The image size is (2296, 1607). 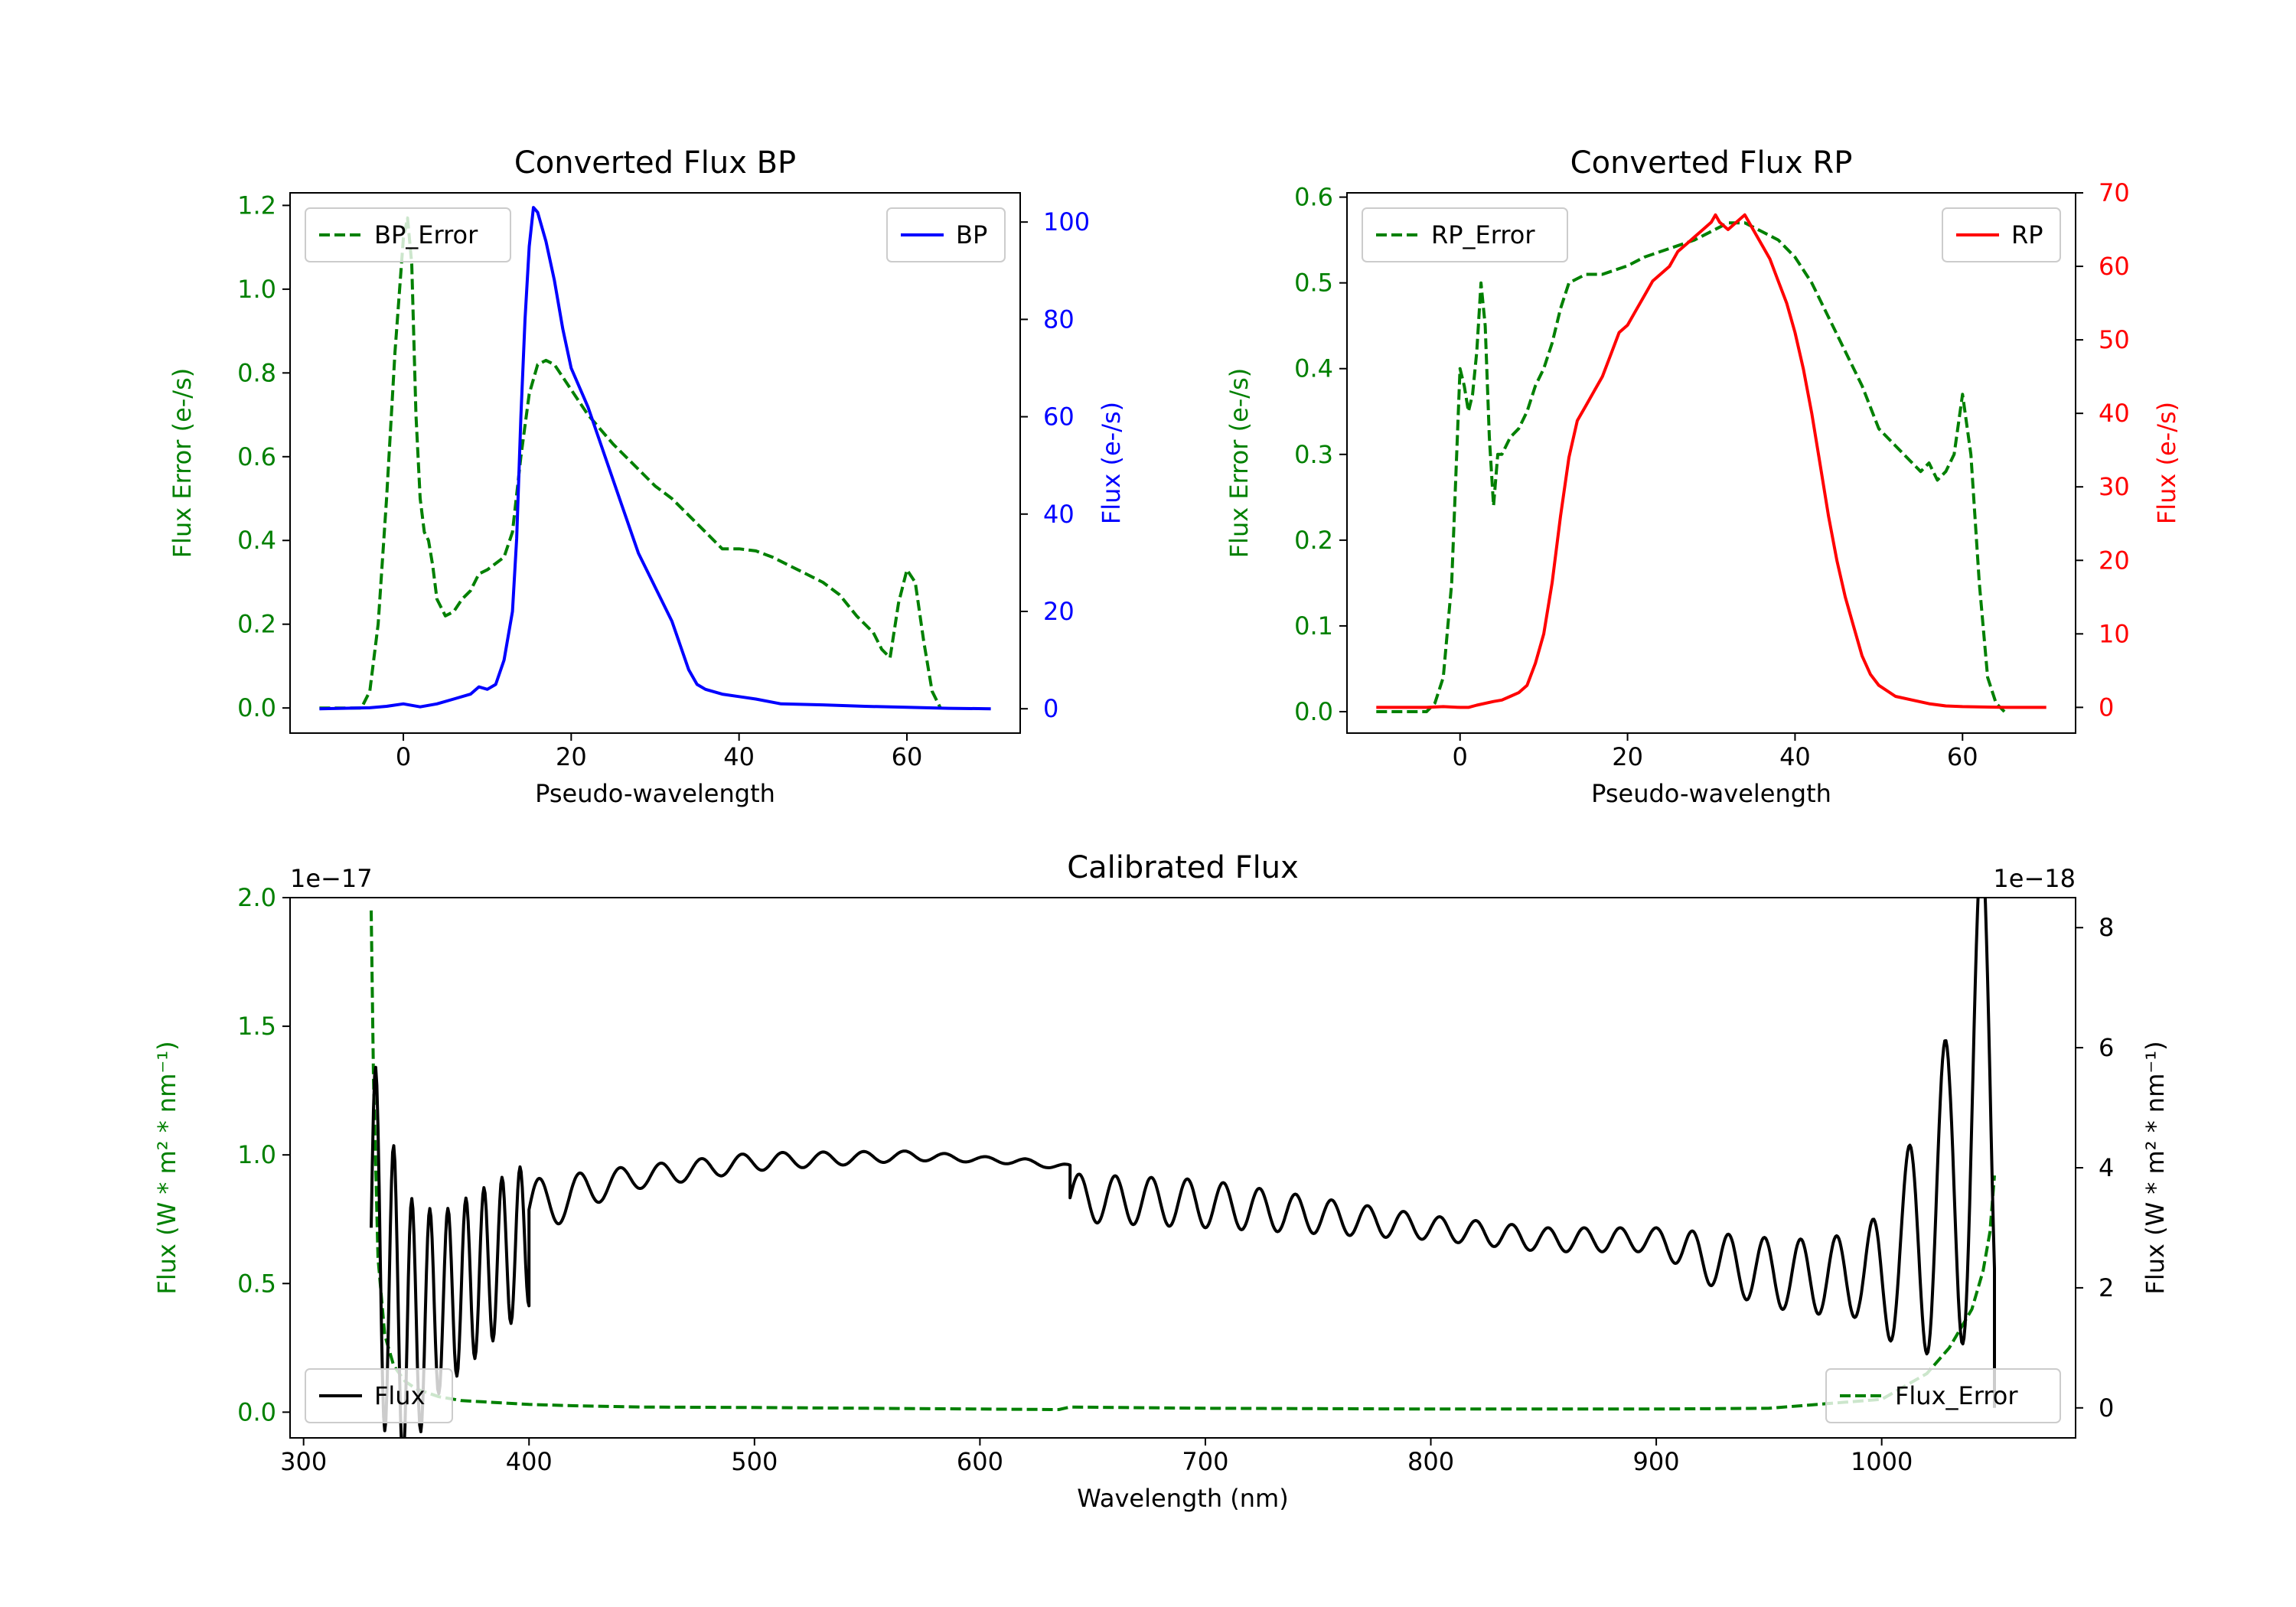 What do you see at coordinates (303, 1461) in the screenshot?
I see `x-tick-label: 300` at bounding box center [303, 1461].